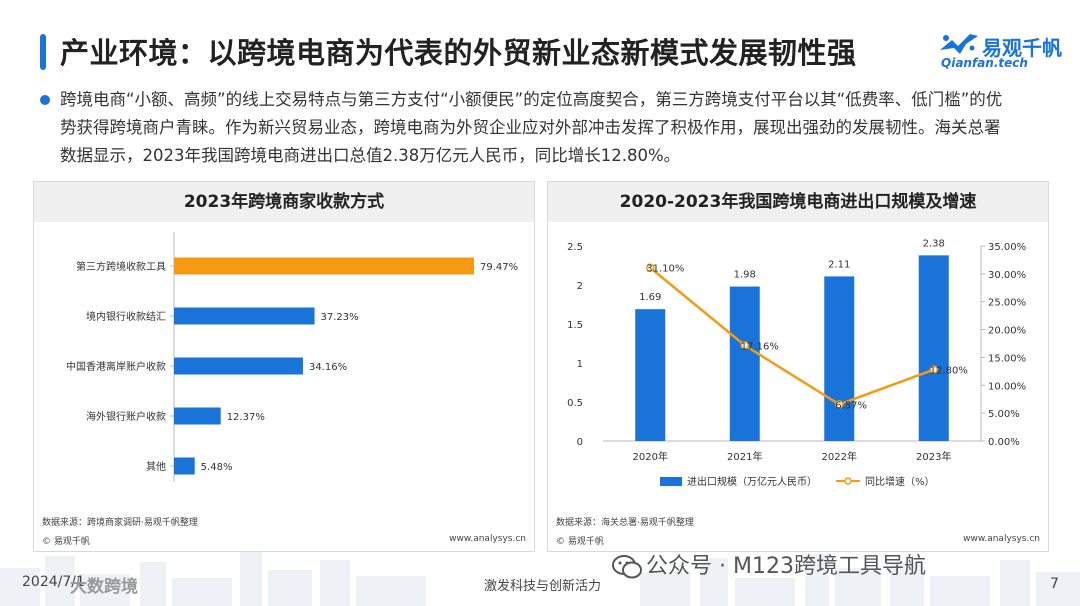 The height and width of the screenshot is (606, 1080). What do you see at coordinates (284, 202) in the screenshot?
I see `left-chart-title: 2023年跨境商家收款方式` at bounding box center [284, 202].